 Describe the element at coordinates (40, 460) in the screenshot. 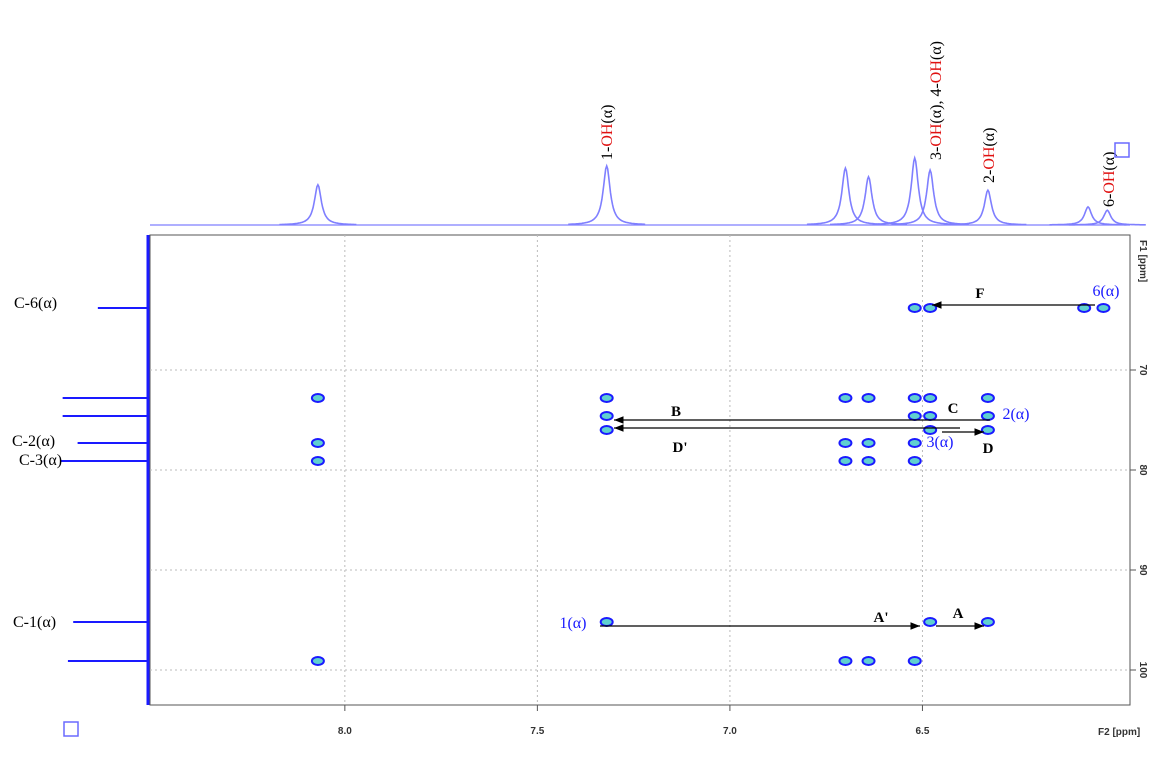

I see `carbon-label: C-3(α)` at that location.